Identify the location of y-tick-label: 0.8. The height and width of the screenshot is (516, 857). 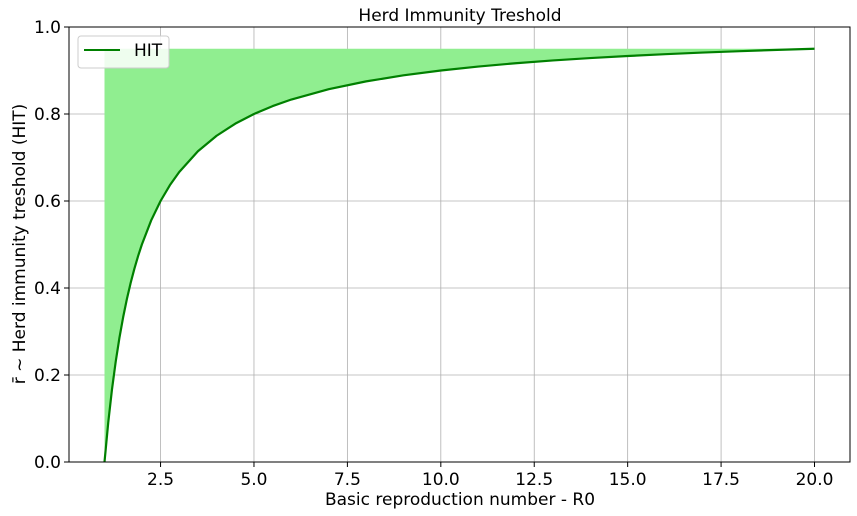
(47, 115).